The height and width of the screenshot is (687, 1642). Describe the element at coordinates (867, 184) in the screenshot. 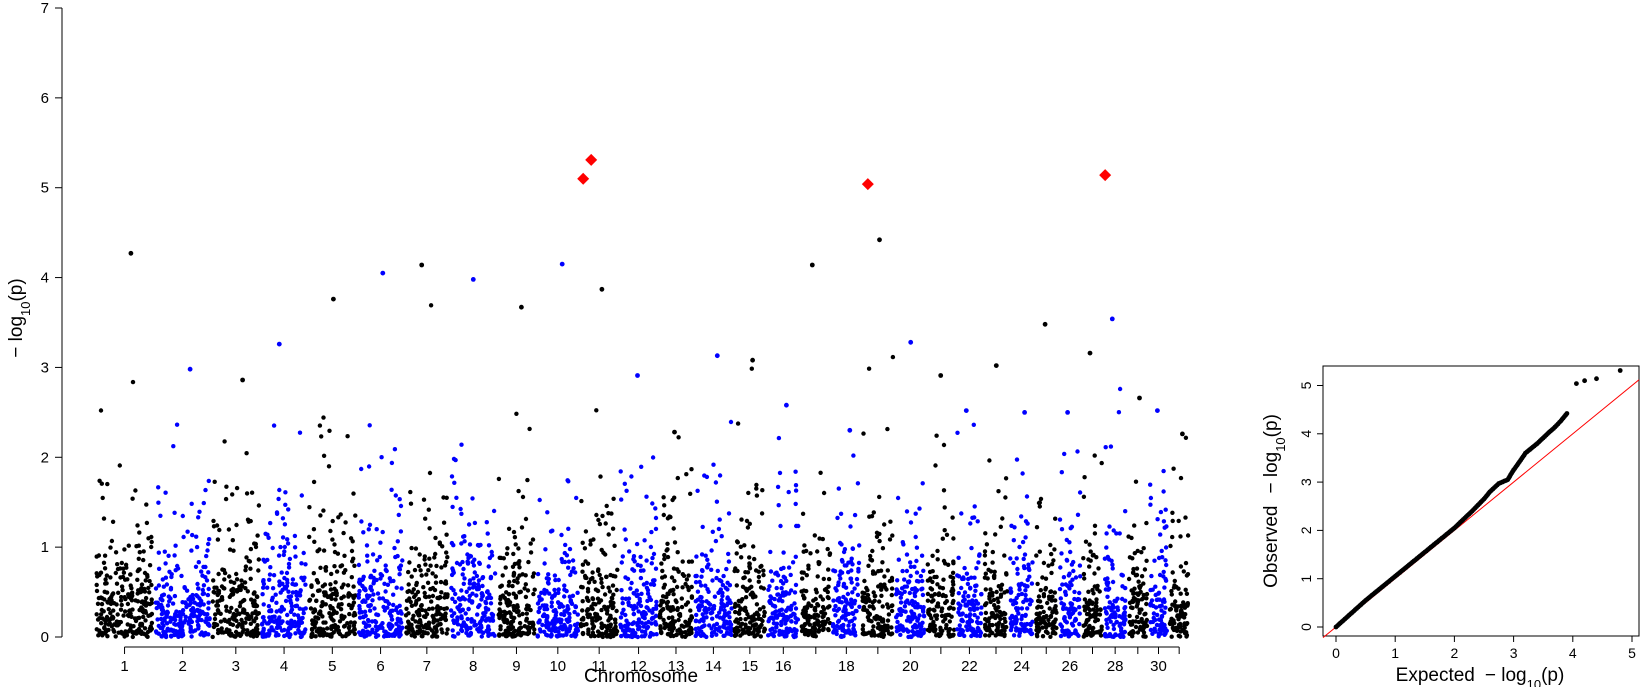

I see `highlighted-snp-marker` at that location.